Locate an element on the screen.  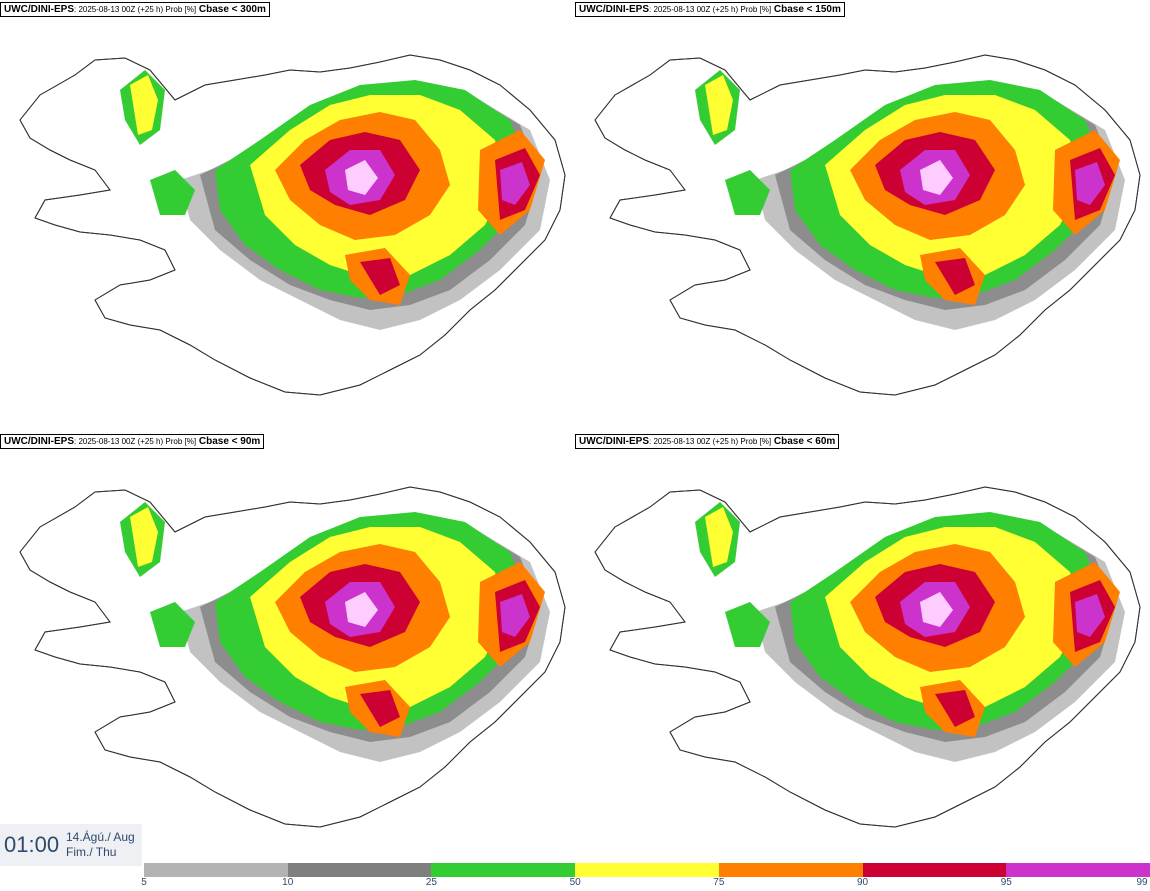
valid-date-line-2: Fim./ Thu is located at coordinates (91, 852).